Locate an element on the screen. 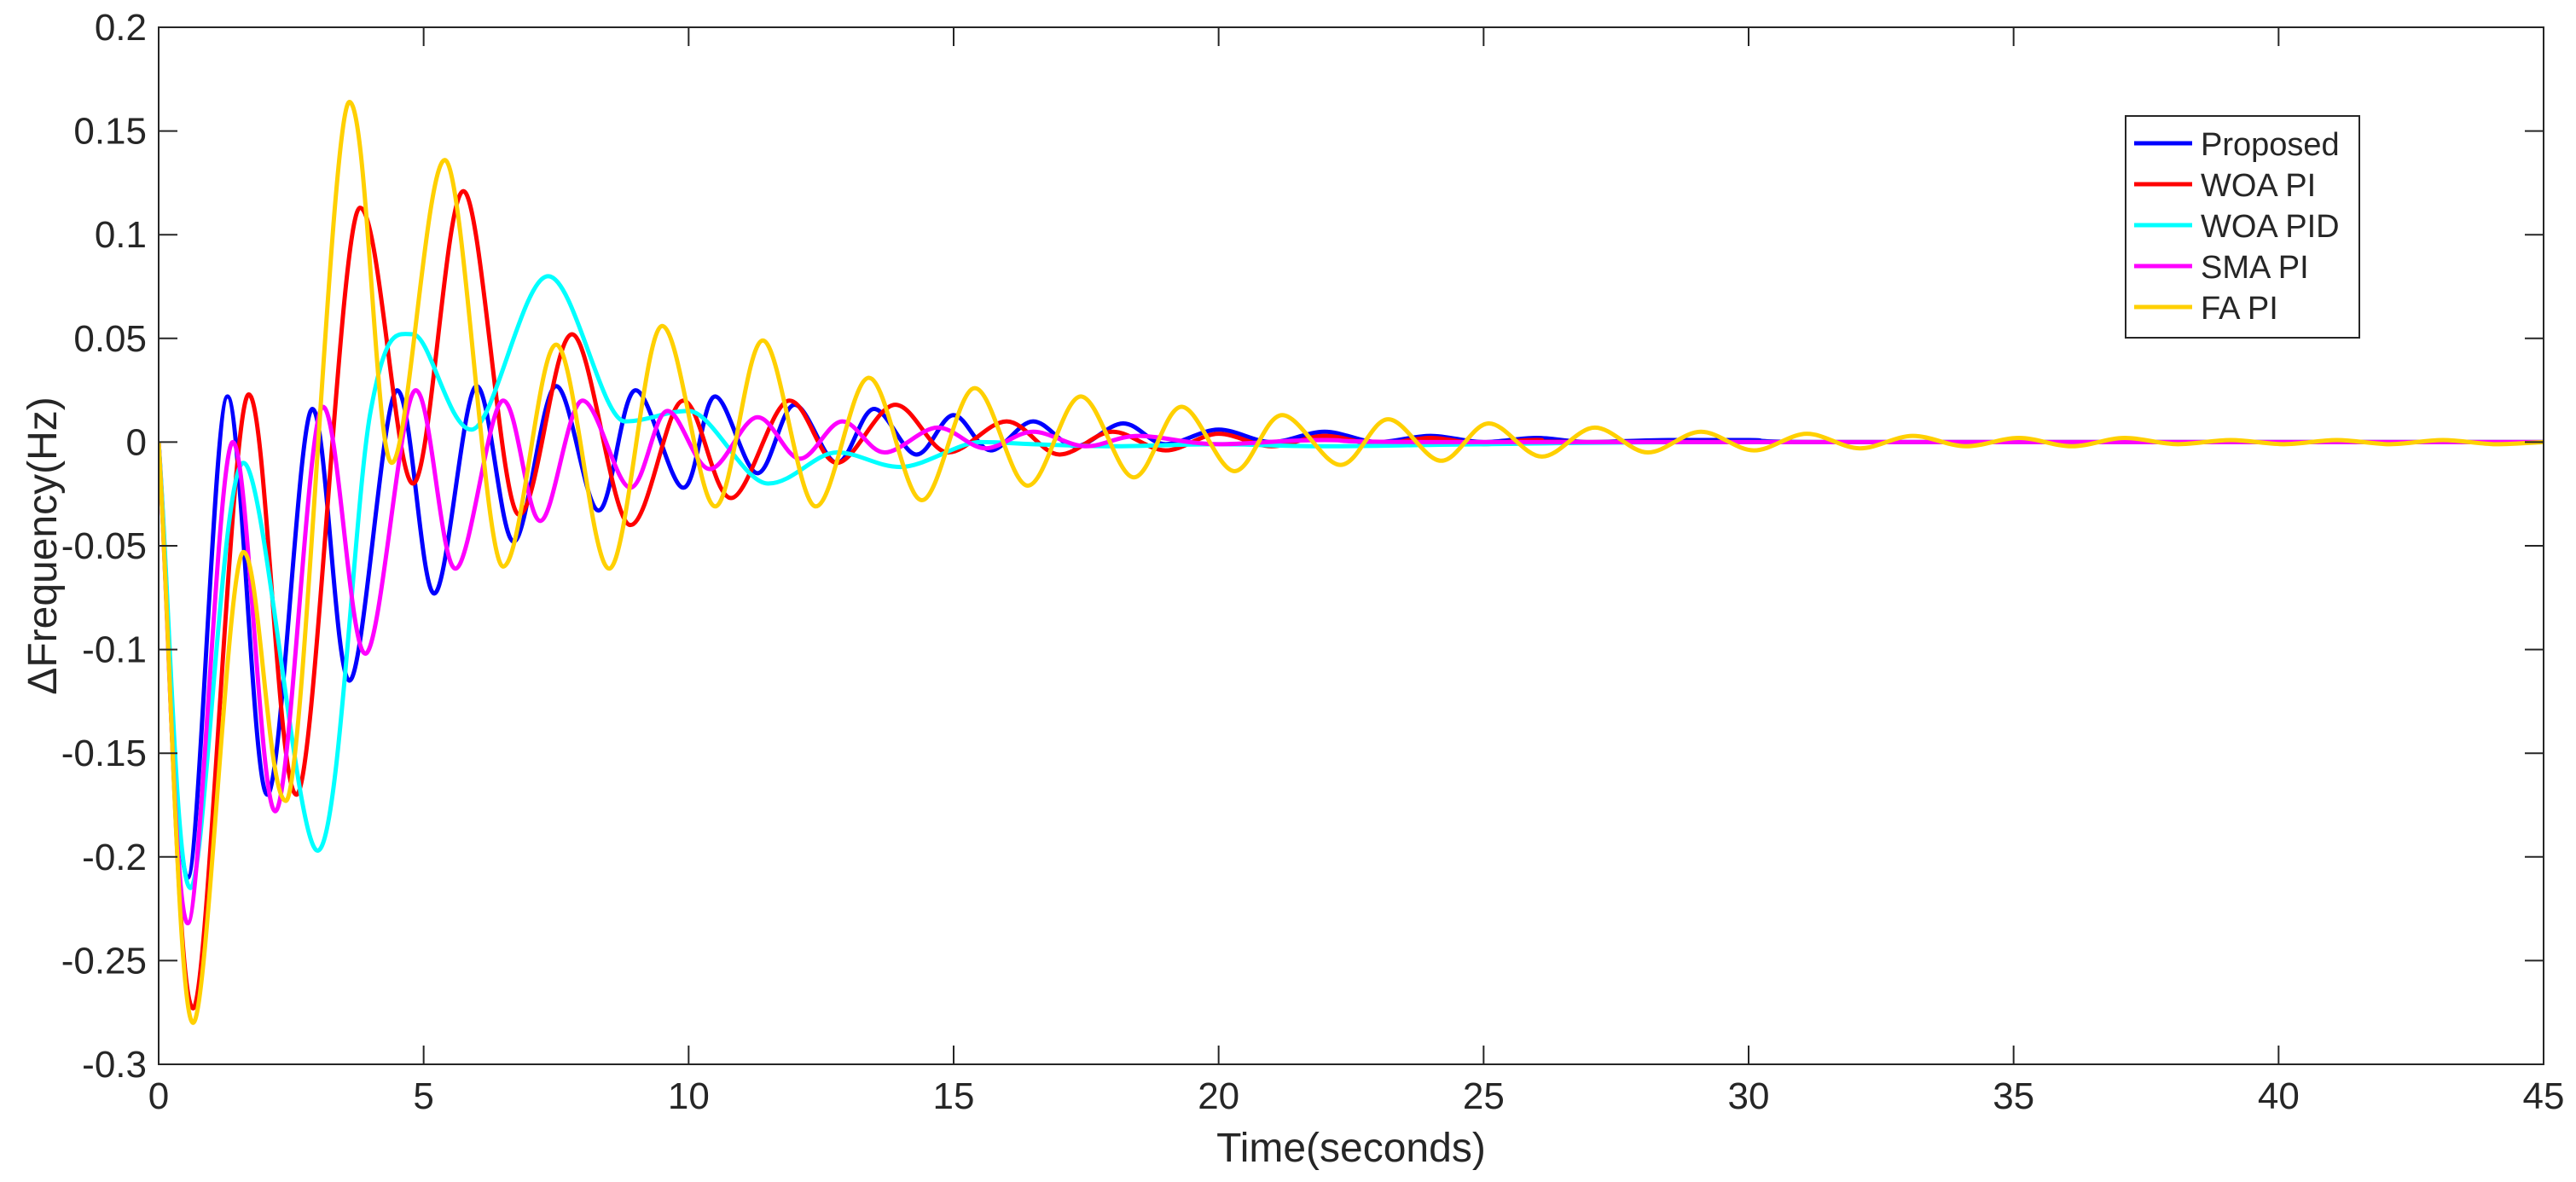 This screenshot has height=1182, width=2576. legend-label-sma-pi: SMA PI is located at coordinates (2255, 268).